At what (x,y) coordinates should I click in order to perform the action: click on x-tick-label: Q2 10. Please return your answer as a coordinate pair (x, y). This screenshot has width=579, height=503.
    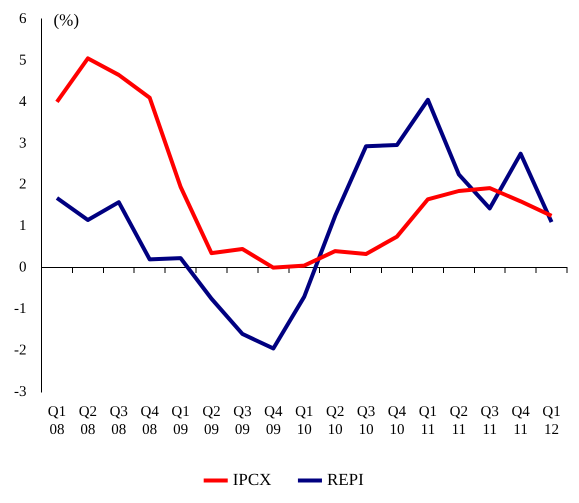
    Looking at the image, I should click on (335, 421).